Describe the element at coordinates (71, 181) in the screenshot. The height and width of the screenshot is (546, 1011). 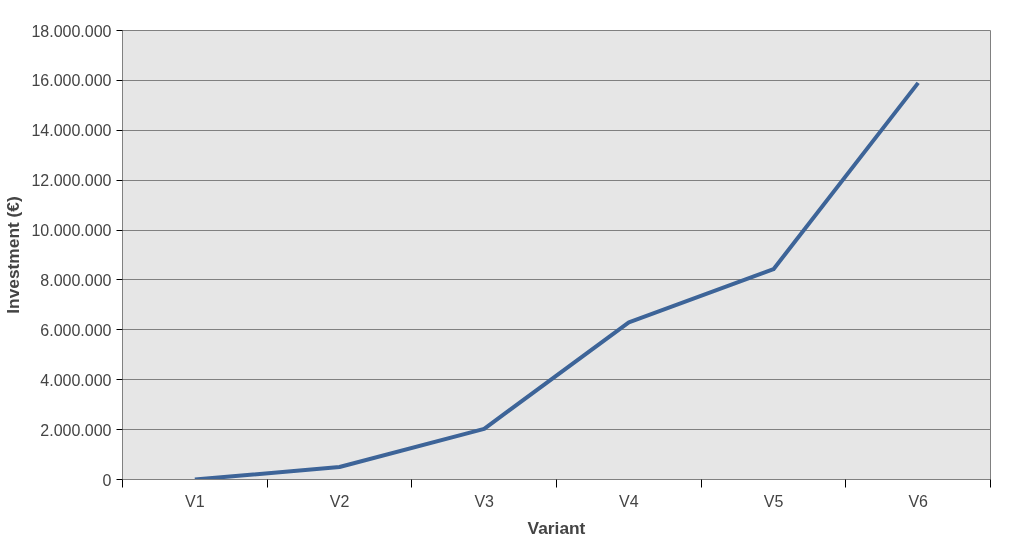
I see `y-tick-label: 12.000.000` at that location.